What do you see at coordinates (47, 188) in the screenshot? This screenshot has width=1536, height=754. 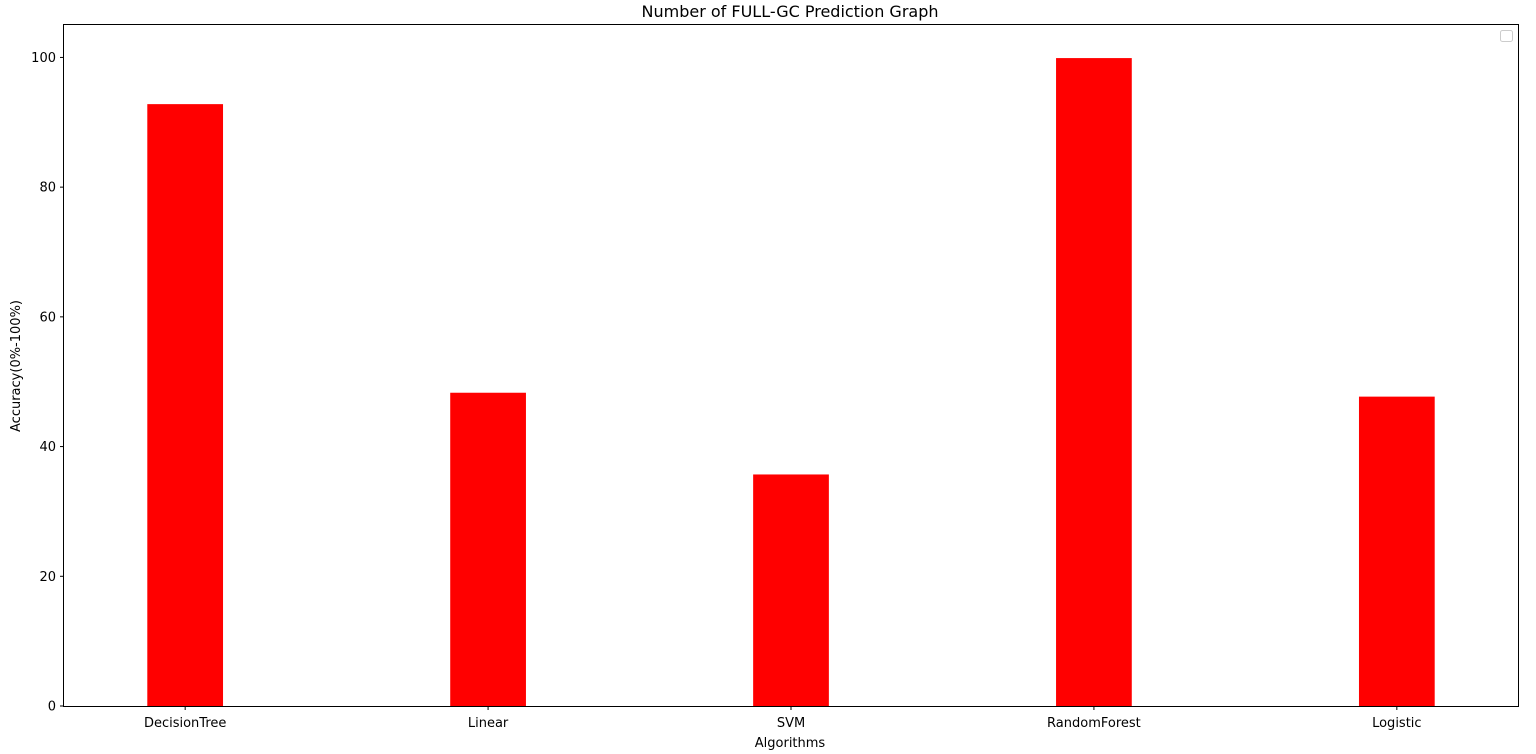 I see `y-tick-label: 80` at bounding box center [47, 188].